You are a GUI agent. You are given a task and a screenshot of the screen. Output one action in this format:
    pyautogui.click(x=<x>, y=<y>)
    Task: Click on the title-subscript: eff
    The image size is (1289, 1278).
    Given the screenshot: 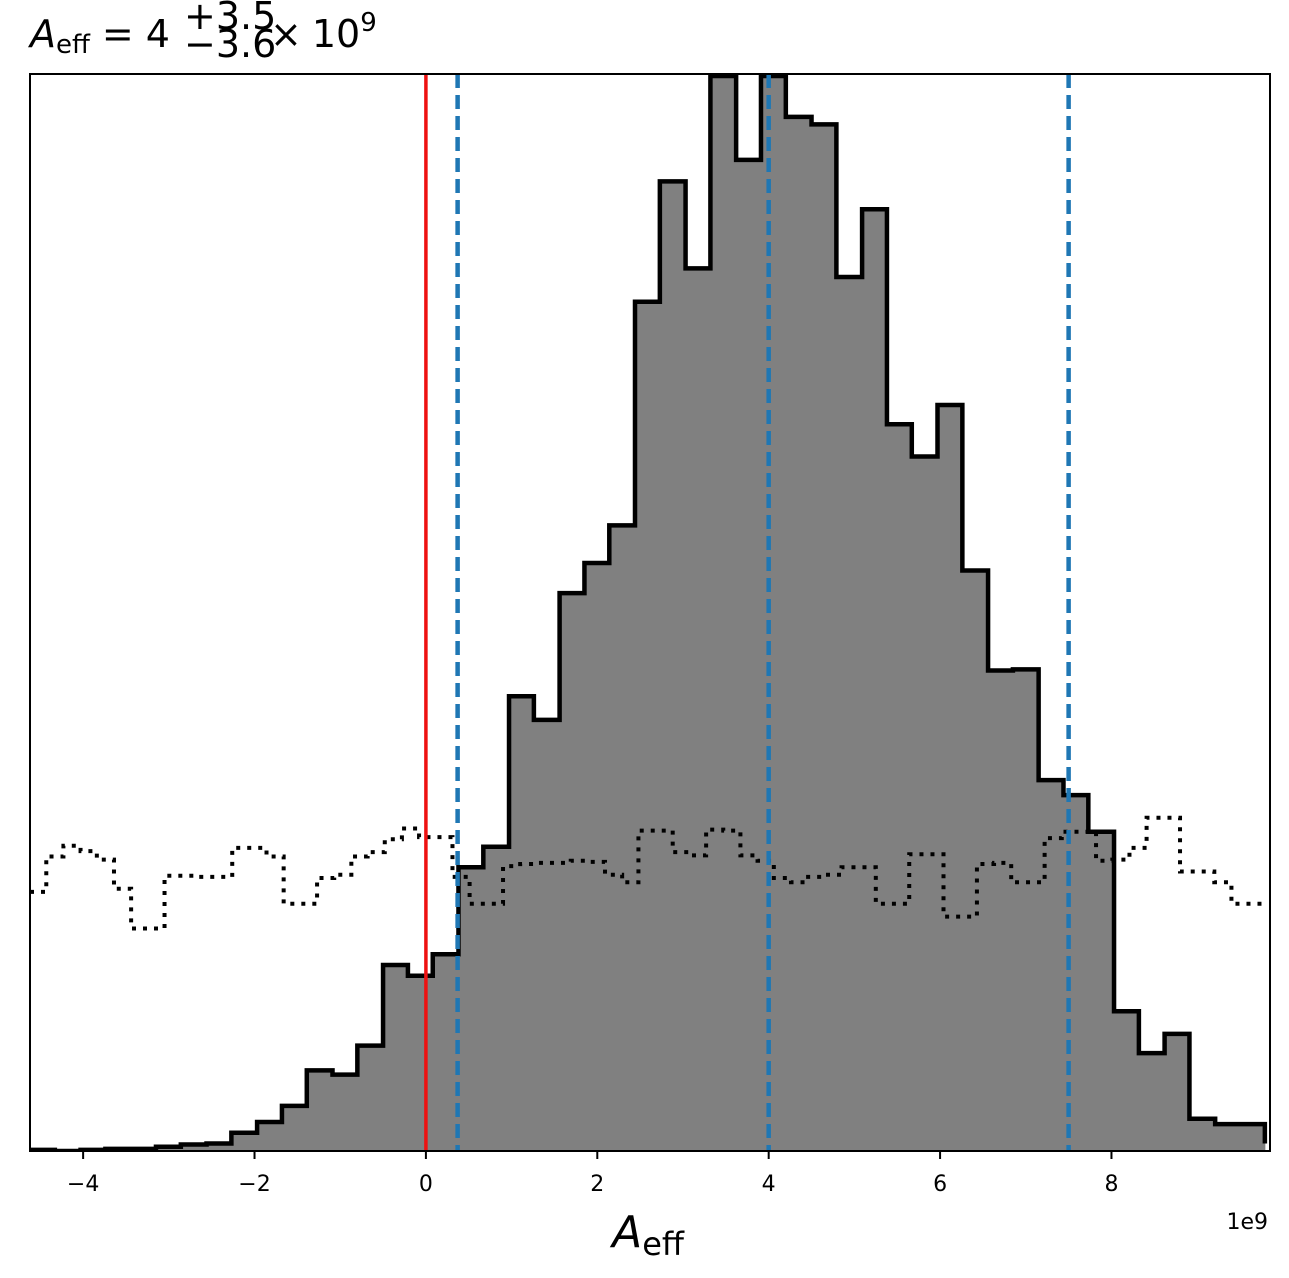 What is the action you would take?
    pyautogui.click(x=73, y=45)
    